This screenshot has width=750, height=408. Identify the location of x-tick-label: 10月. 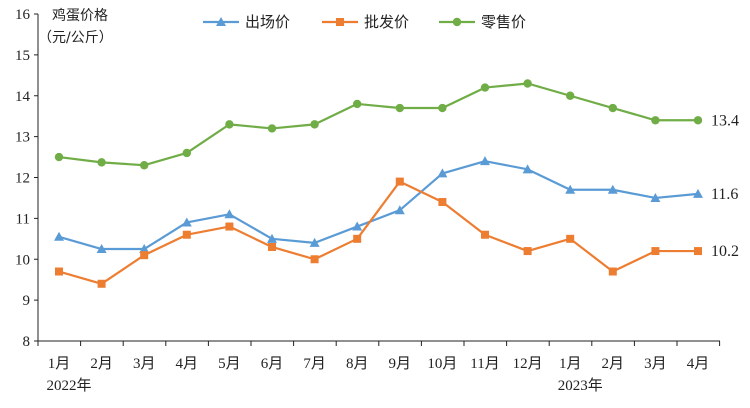
(442, 364).